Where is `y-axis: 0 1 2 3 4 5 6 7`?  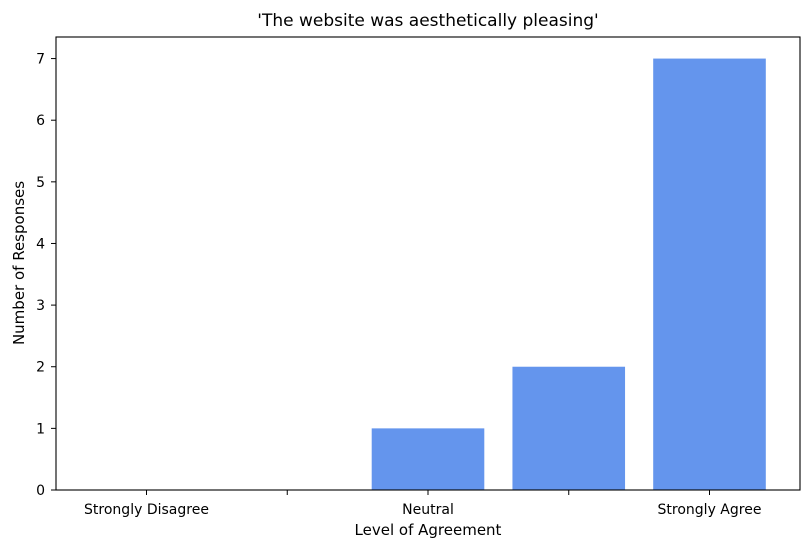
y-axis: 0 1 2 3 4 5 6 7 is located at coordinates (46, 275).